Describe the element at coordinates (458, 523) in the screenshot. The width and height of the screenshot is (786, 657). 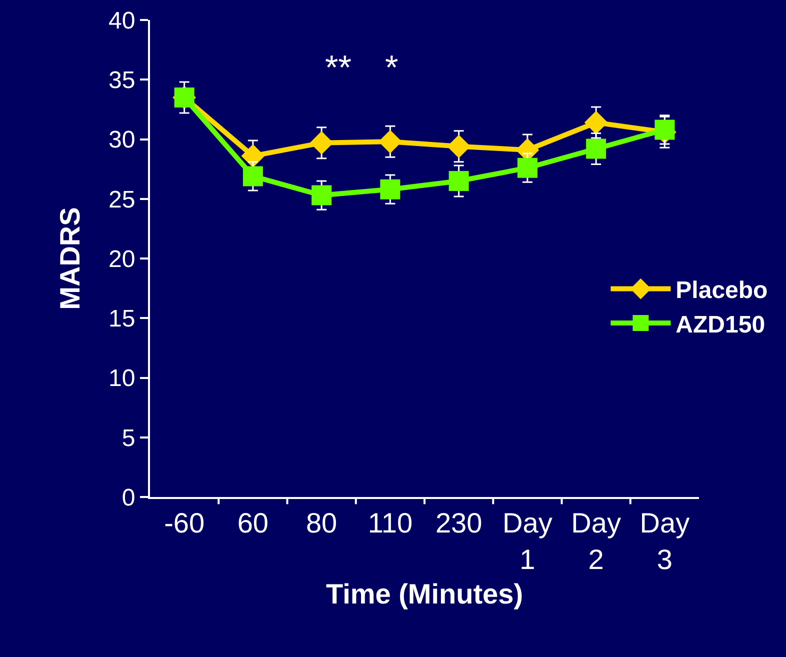
I see `x-tick-label: 230` at that location.